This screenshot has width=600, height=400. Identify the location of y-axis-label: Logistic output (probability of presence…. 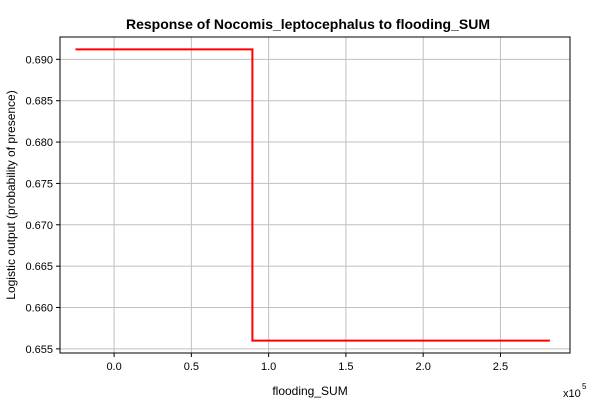
(11, 194).